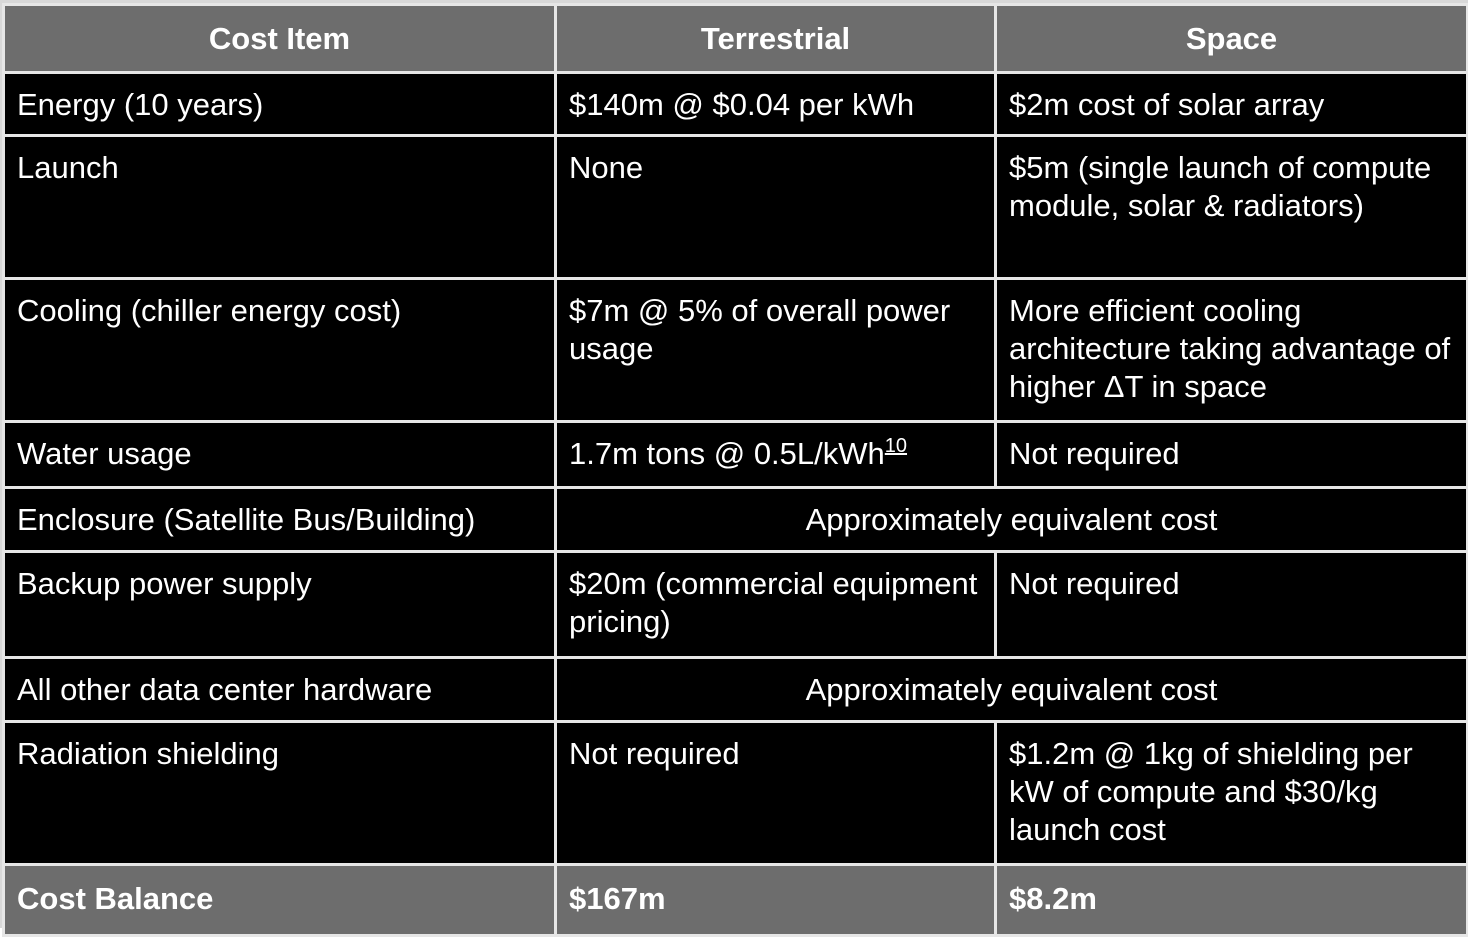  What do you see at coordinates (775, 104) in the screenshot?
I see `cell-terrestrial: $140m @ $0.04 per kWh` at bounding box center [775, 104].